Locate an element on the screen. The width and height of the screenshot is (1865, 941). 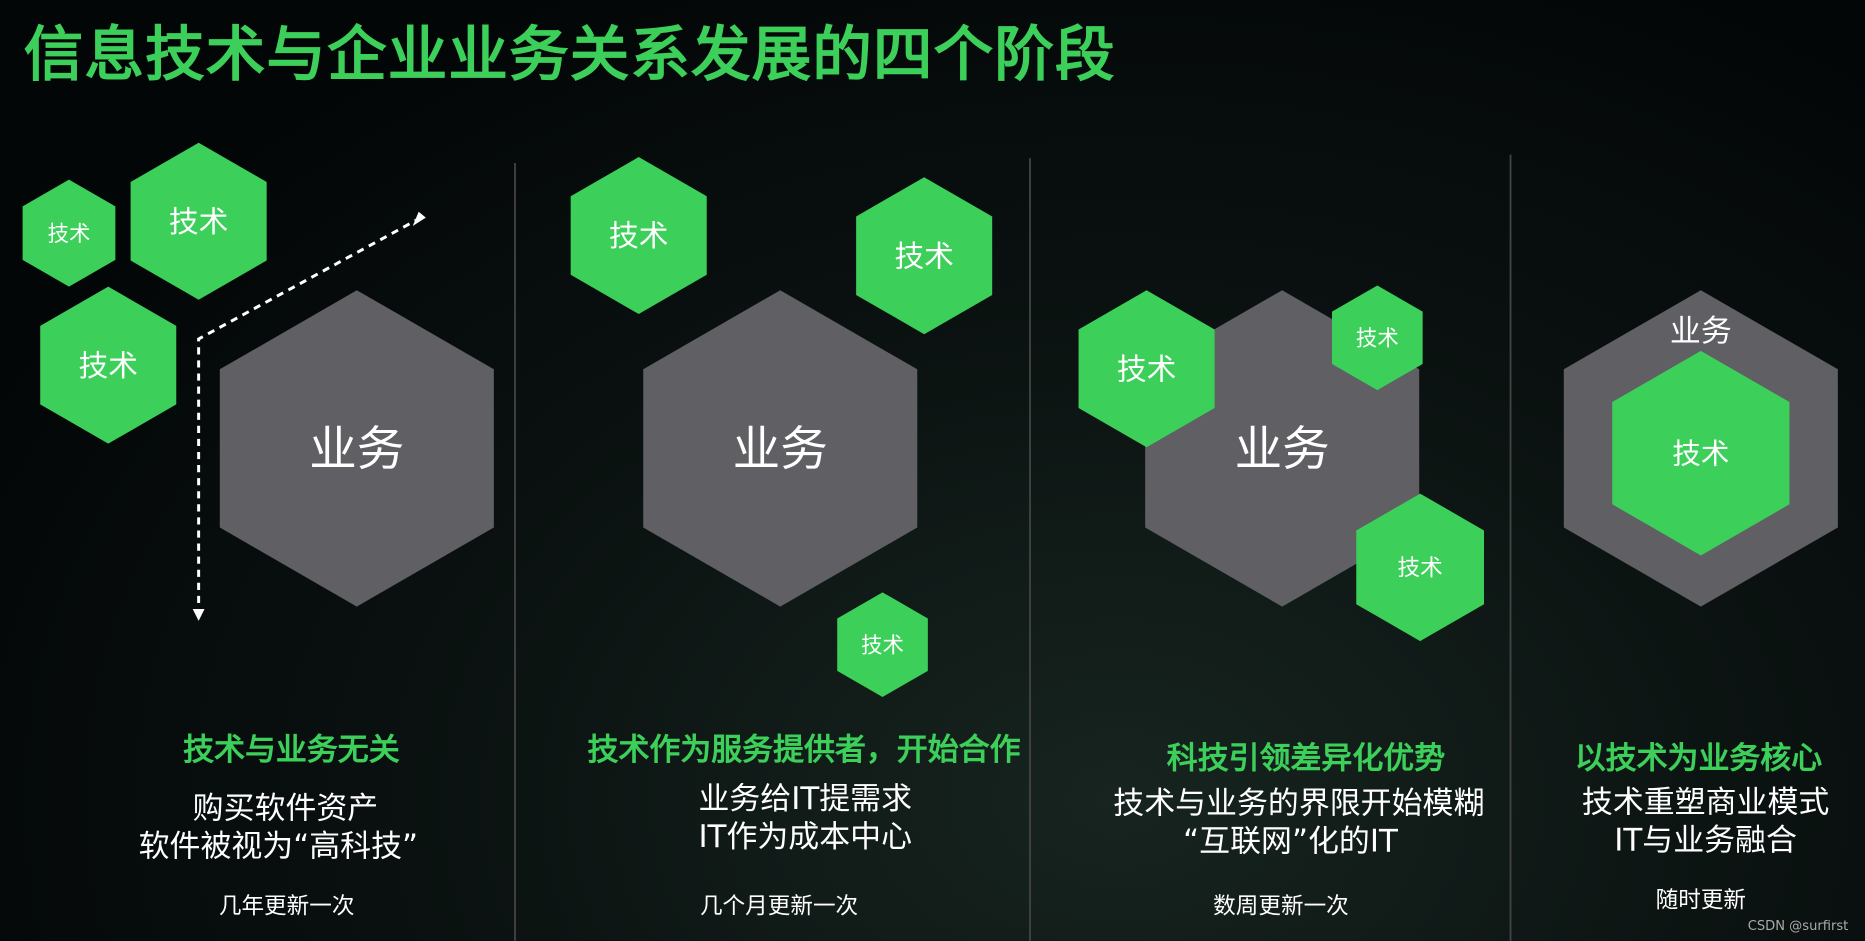
stage-2-line: 业务给IT提需求 is located at coordinates (805, 799).